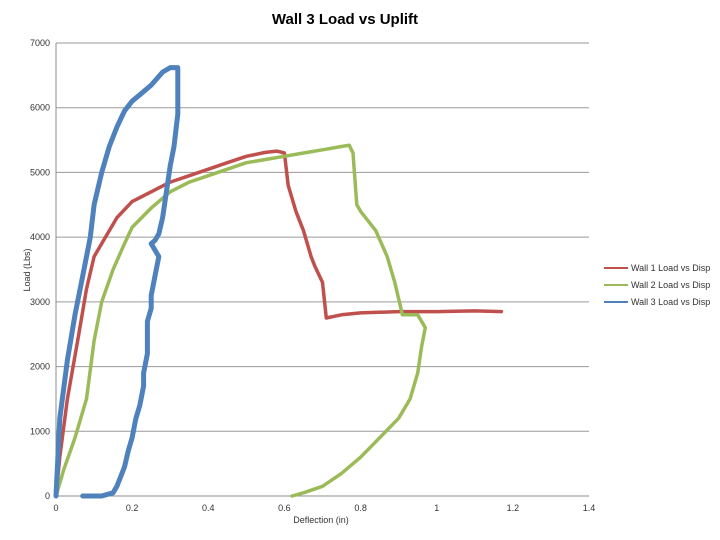 The width and height of the screenshot is (720, 540). What do you see at coordinates (40, 431) in the screenshot?
I see `y-tick-label: 1000` at bounding box center [40, 431].